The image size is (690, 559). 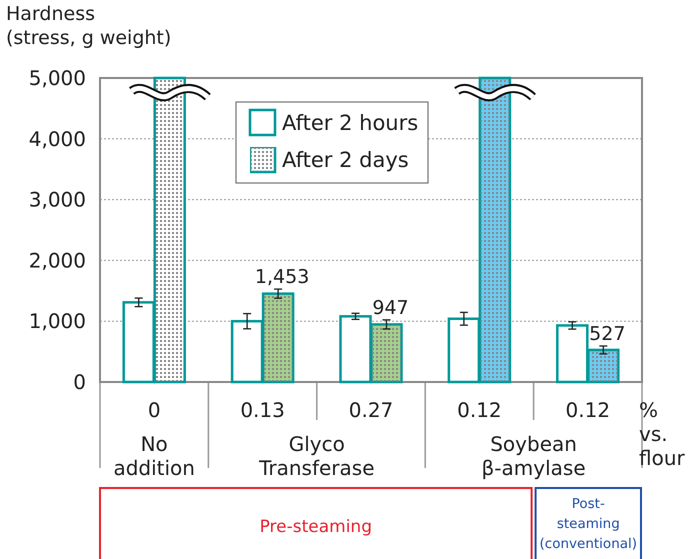 What do you see at coordinates (350, 123) in the screenshot?
I see `legend-label: After 2 hours` at bounding box center [350, 123].